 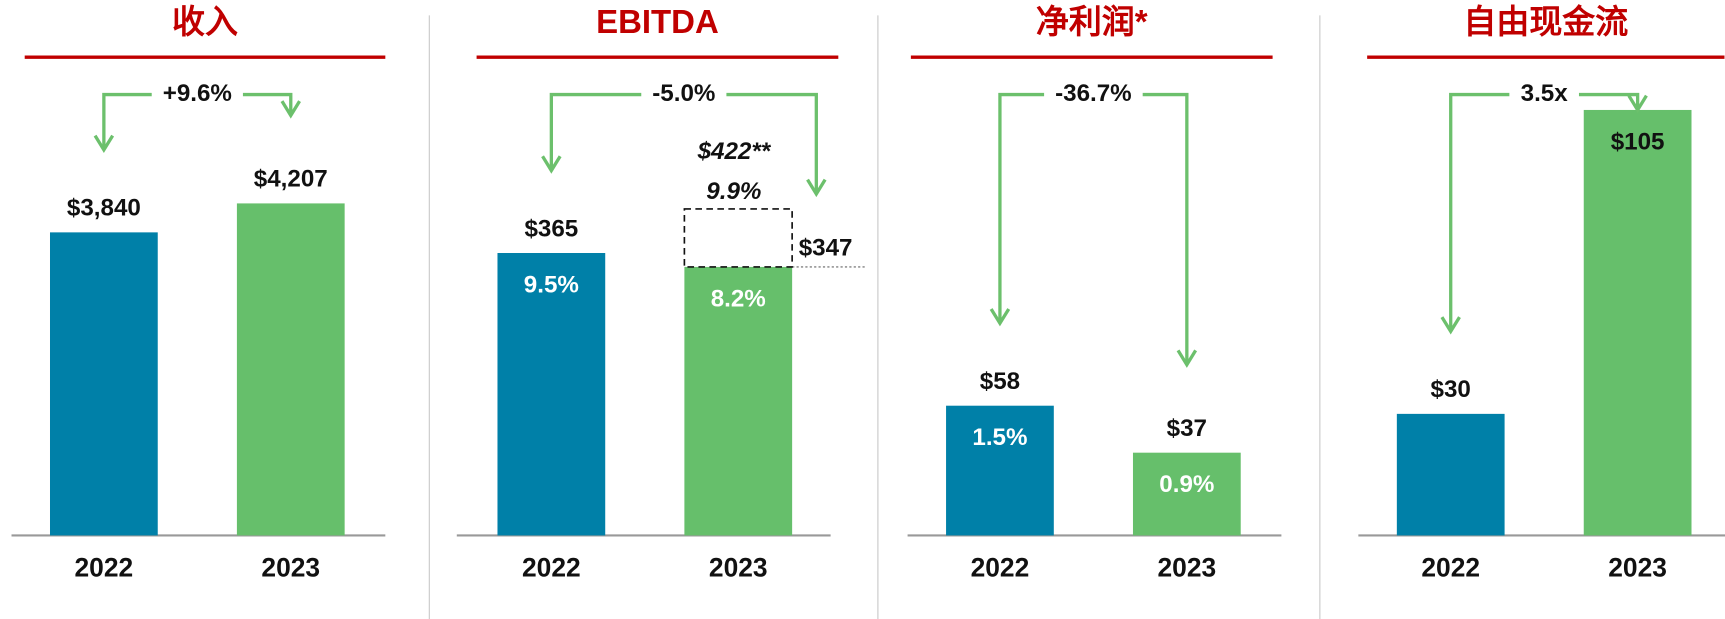 What do you see at coordinates (291, 179) in the screenshot?
I see `data-label: $4,207` at bounding box center [291, 179].